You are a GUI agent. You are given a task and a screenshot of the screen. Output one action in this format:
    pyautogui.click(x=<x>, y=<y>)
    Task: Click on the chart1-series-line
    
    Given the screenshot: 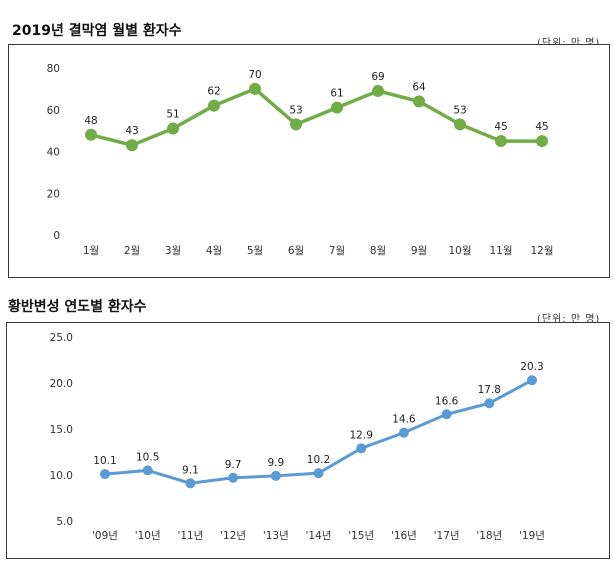 What is the action you would take?
    pyautogui.click(x=316, y=117)
    